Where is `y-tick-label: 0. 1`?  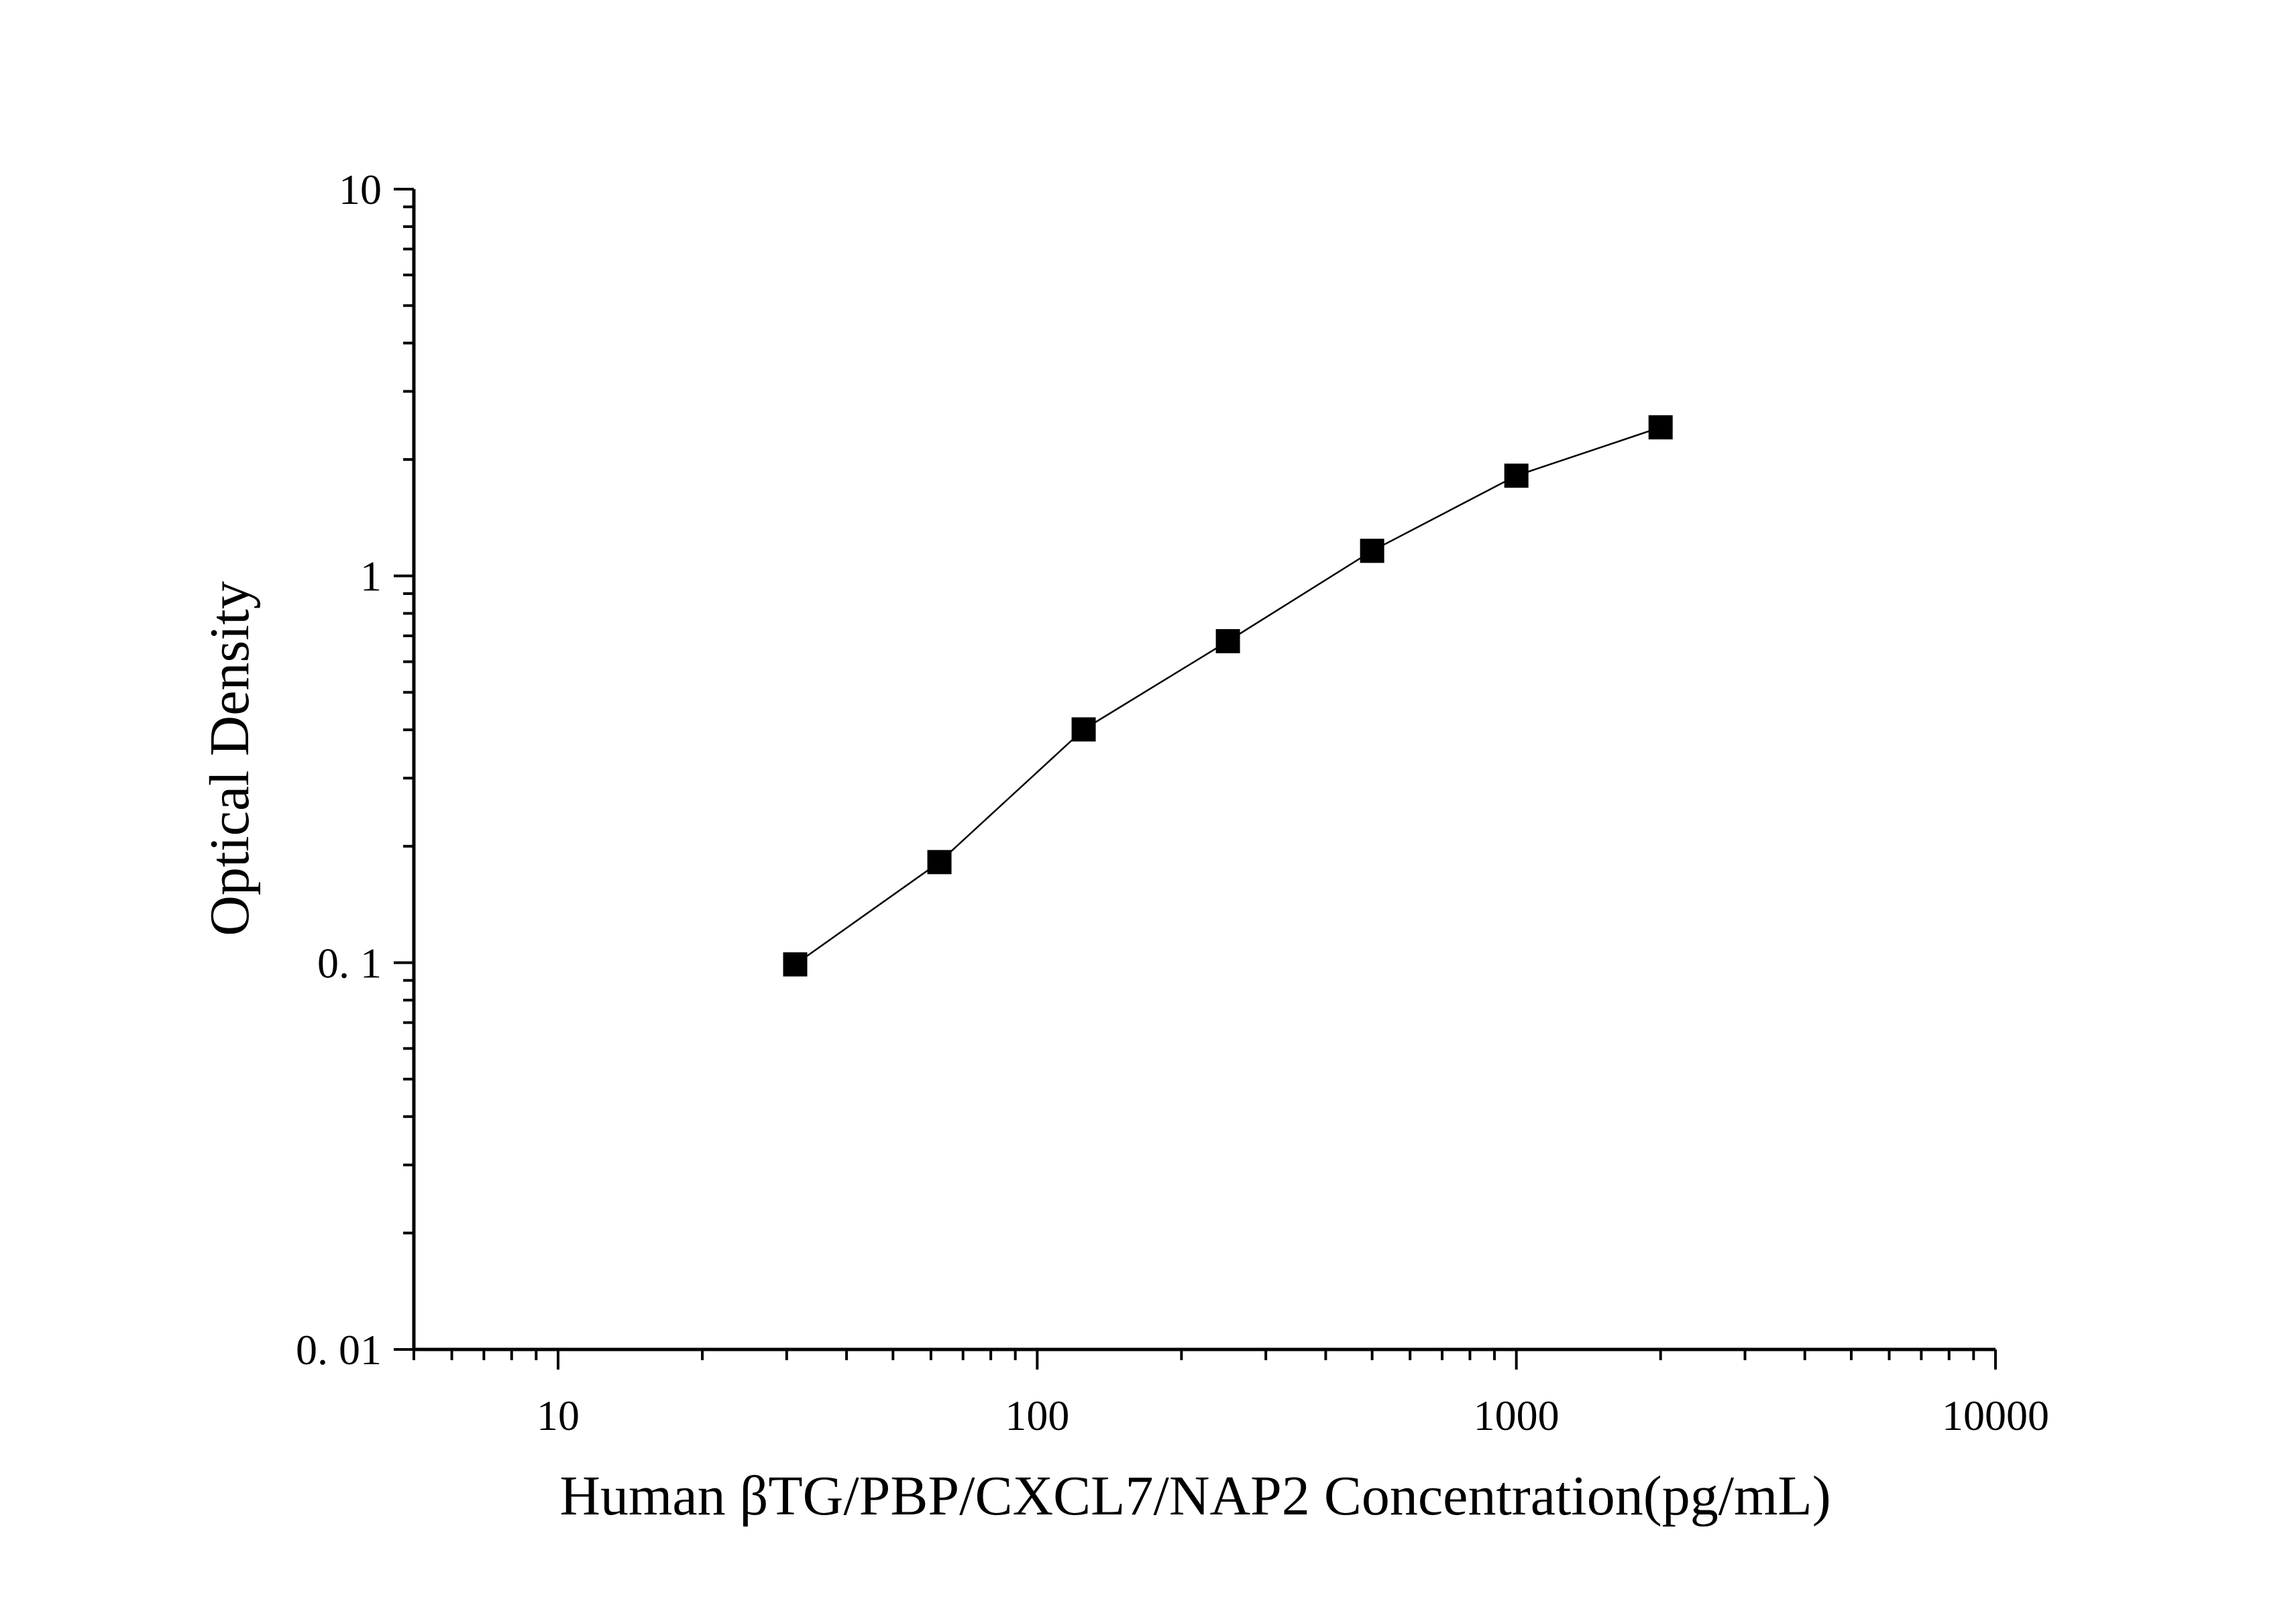
y-tick-label: 0. 1 is located at coordinates (349, 963).